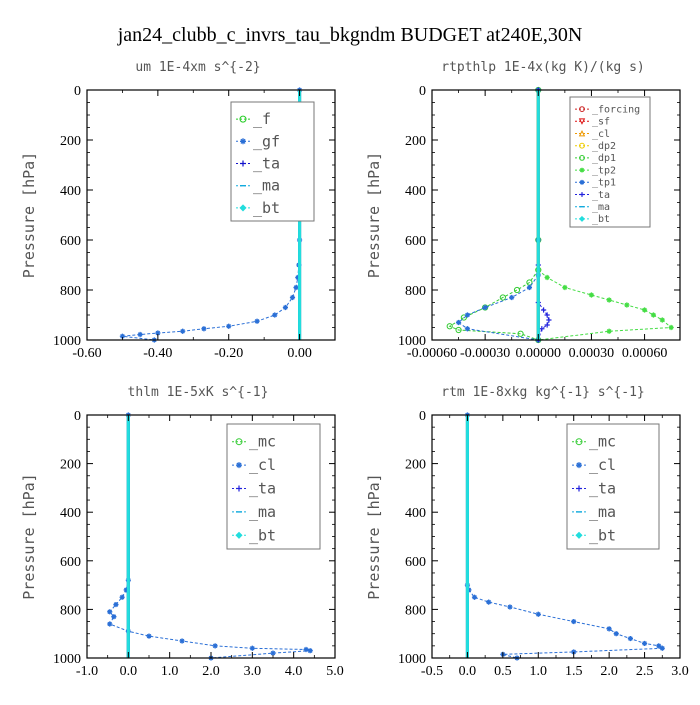 The height and width of the screenshot is (705, 700). What do you see at coordinates (197, 67) in the screenshot?
I see `panel-title: um 1E-4xm s^{-2}` at bounding box center [197, 67].